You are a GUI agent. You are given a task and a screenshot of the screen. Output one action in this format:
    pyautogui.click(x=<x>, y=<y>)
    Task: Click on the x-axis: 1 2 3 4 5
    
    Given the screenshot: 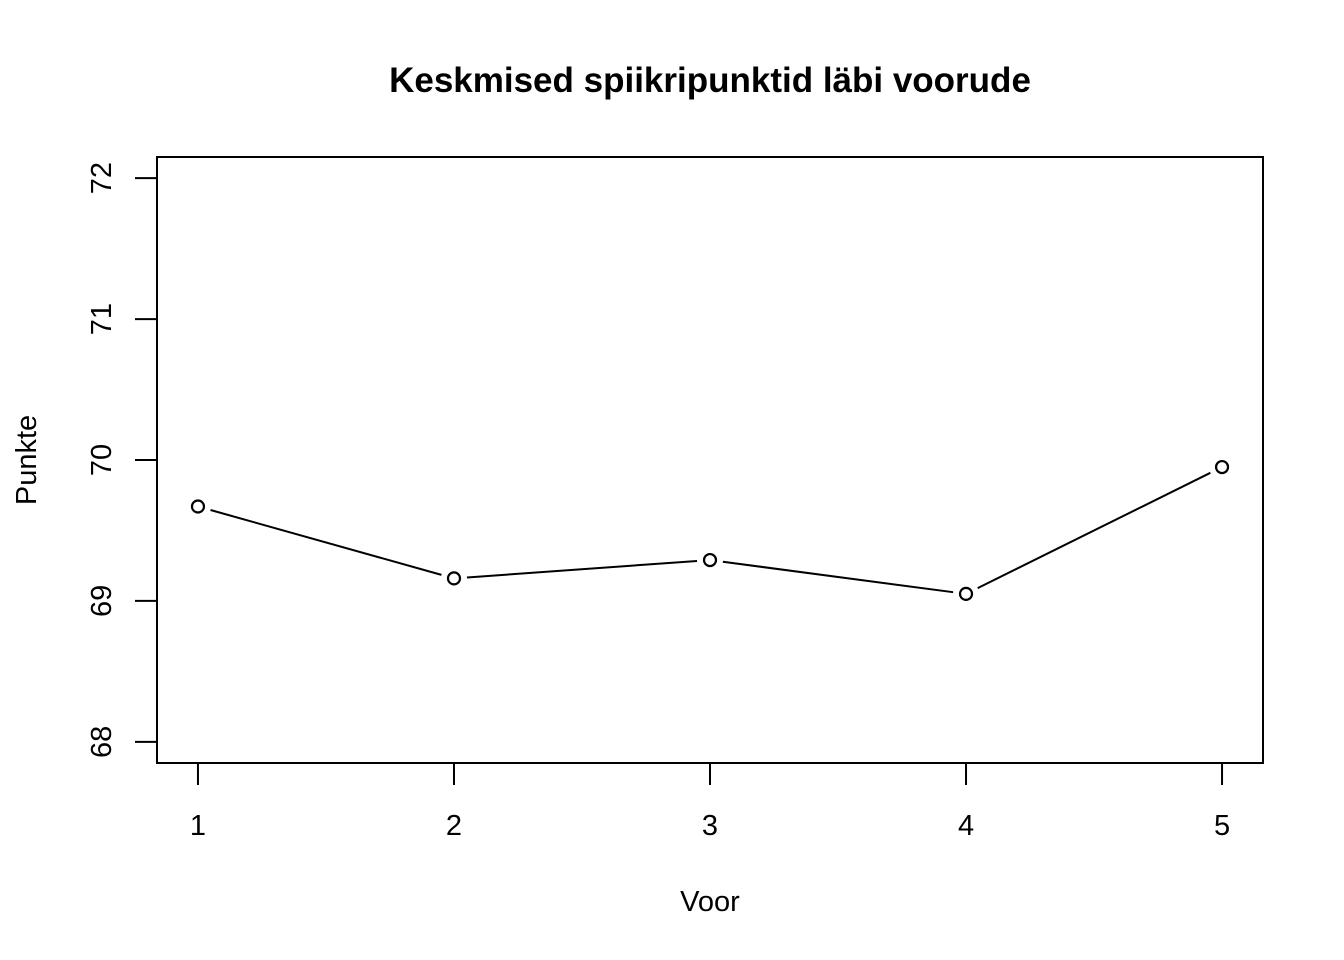 What is the action you would take?
    pyautogui.click(x=710, y=802)
    